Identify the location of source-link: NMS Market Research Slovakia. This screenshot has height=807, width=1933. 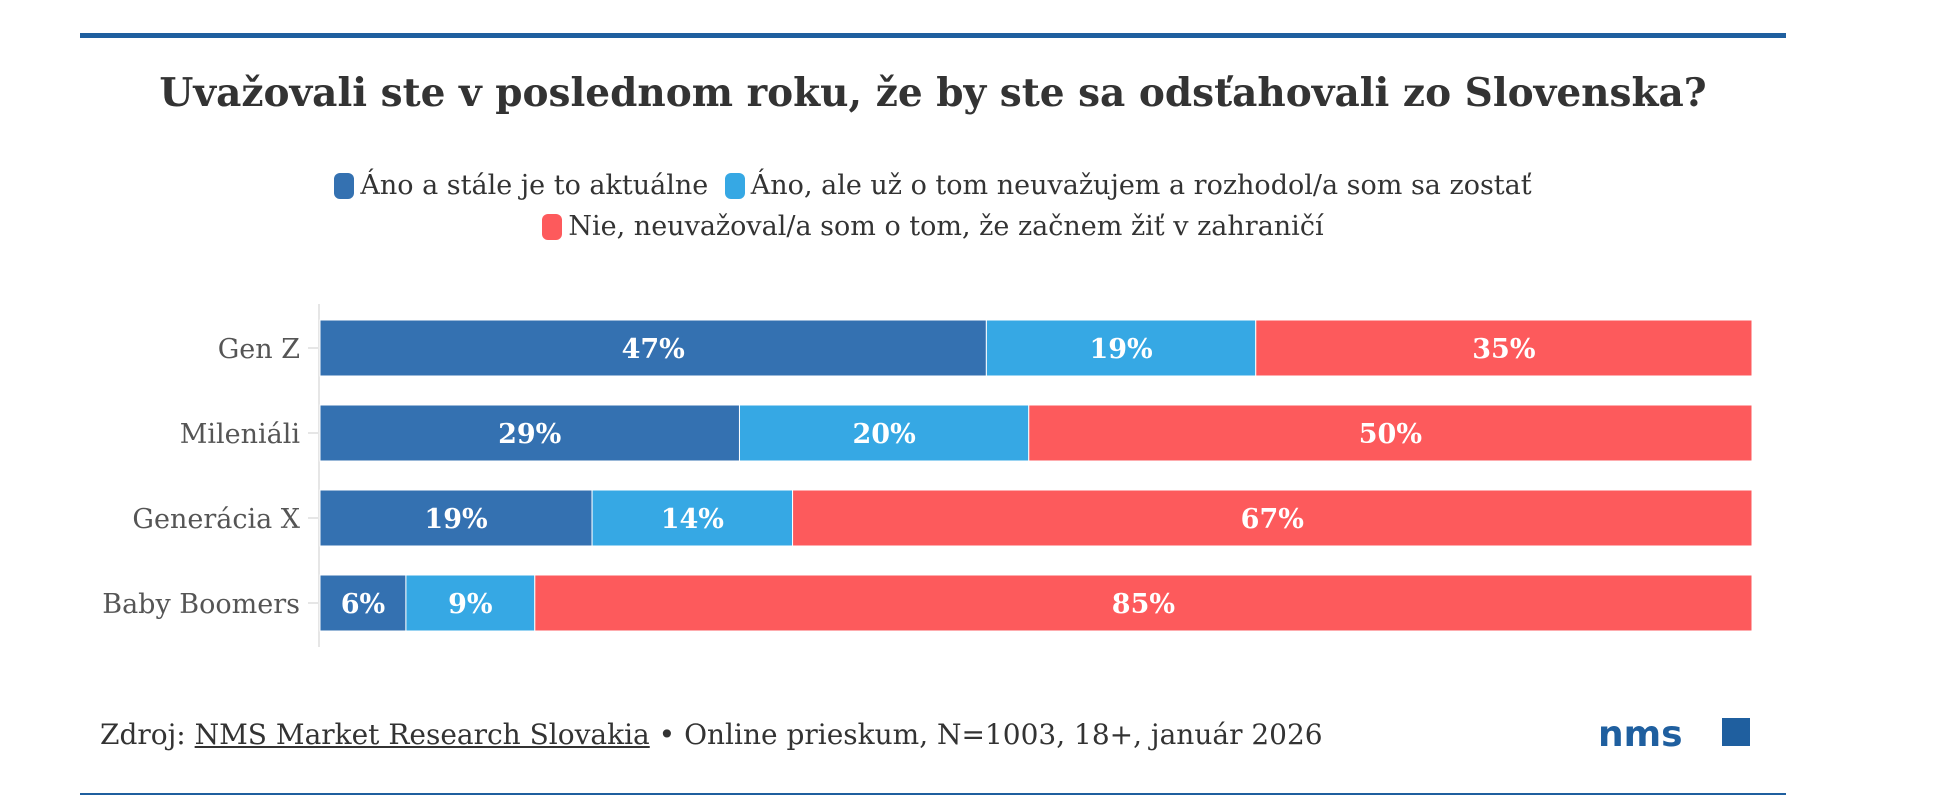
(422, 734).